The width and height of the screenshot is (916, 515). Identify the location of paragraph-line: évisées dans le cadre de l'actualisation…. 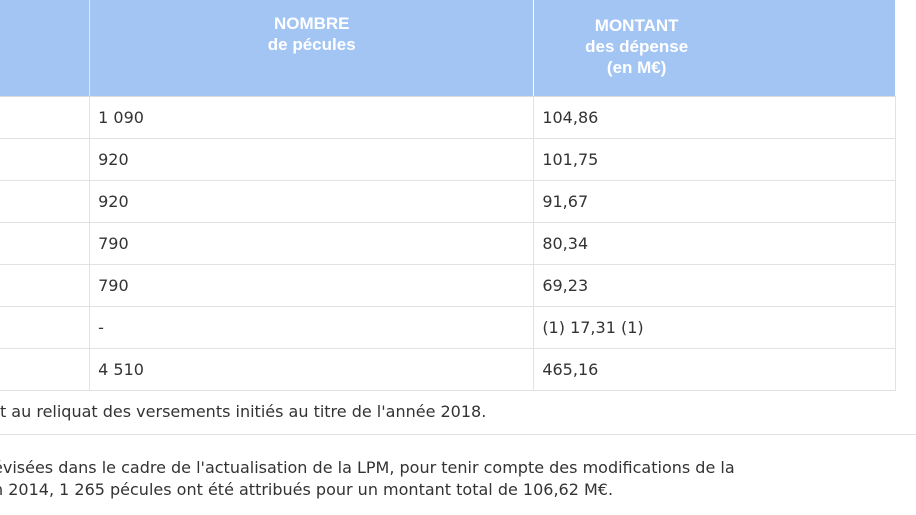
(367, 467).